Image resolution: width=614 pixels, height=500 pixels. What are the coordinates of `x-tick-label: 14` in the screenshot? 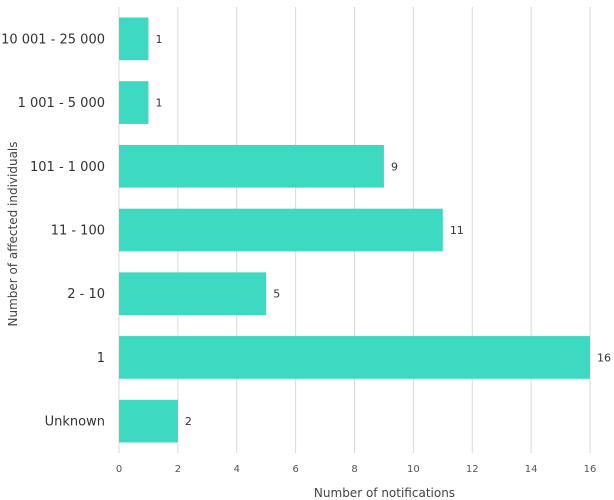 It's located at (531, 469).